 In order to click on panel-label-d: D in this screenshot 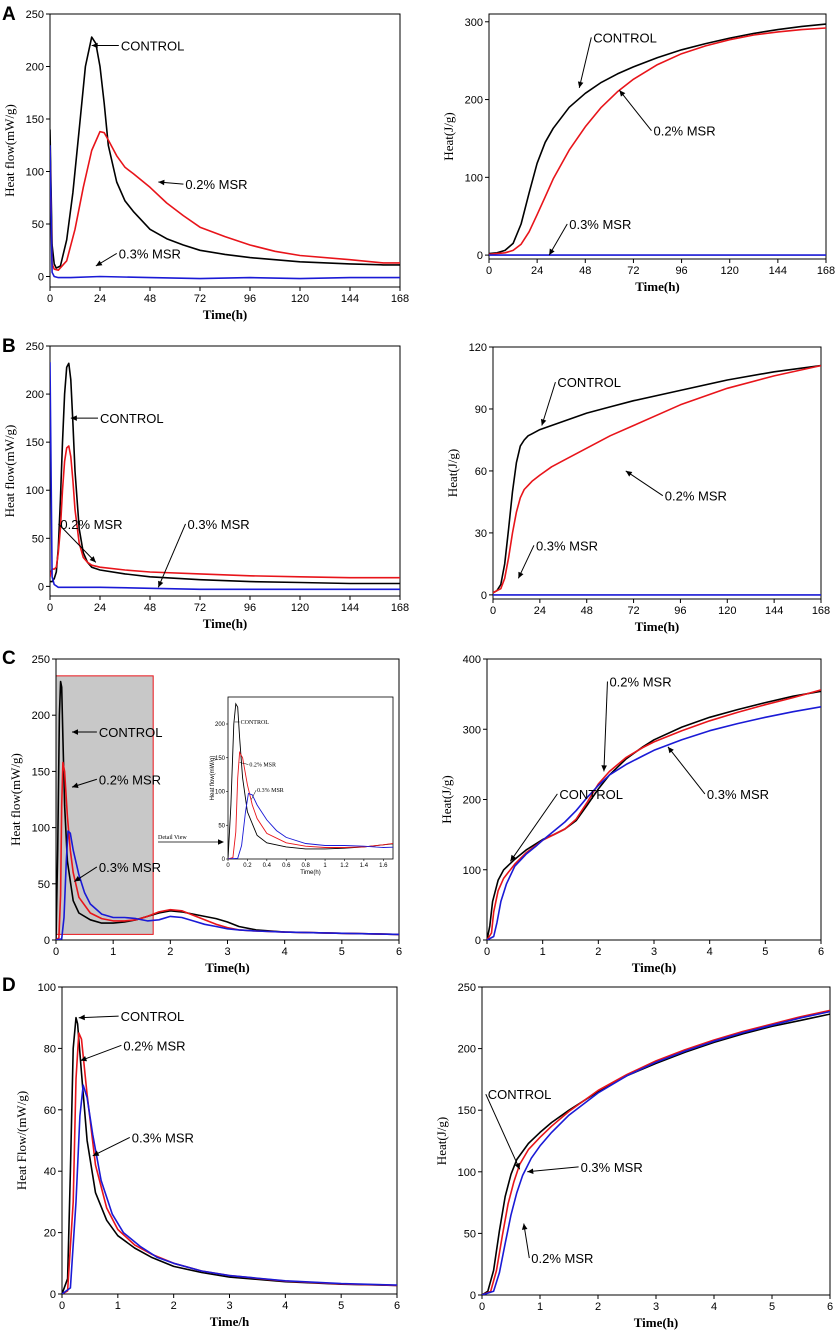, I will do `click(9, 985)`.